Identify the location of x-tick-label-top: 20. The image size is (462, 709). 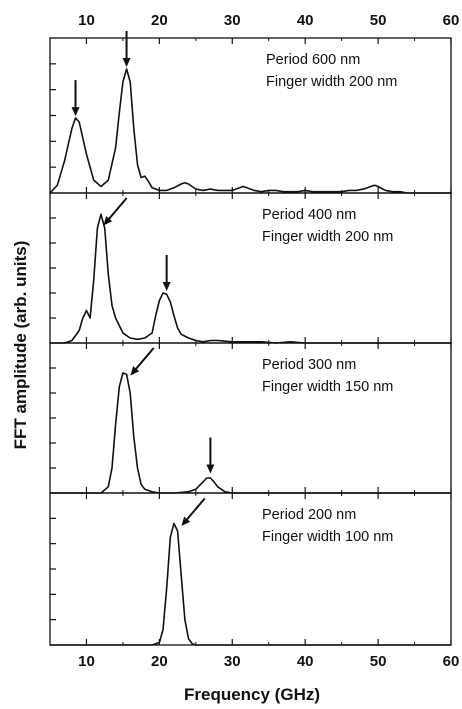
(159, 20).